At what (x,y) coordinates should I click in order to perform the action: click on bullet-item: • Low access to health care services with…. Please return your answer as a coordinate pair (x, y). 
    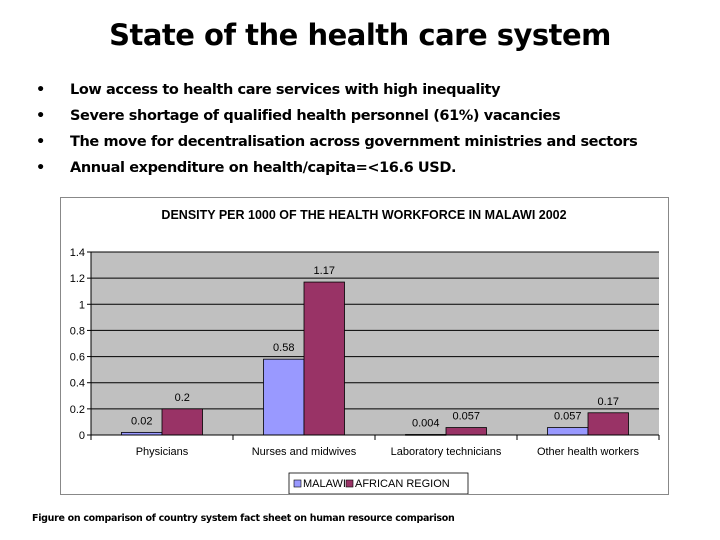
    Looking at the image, I should click on (336, 93).